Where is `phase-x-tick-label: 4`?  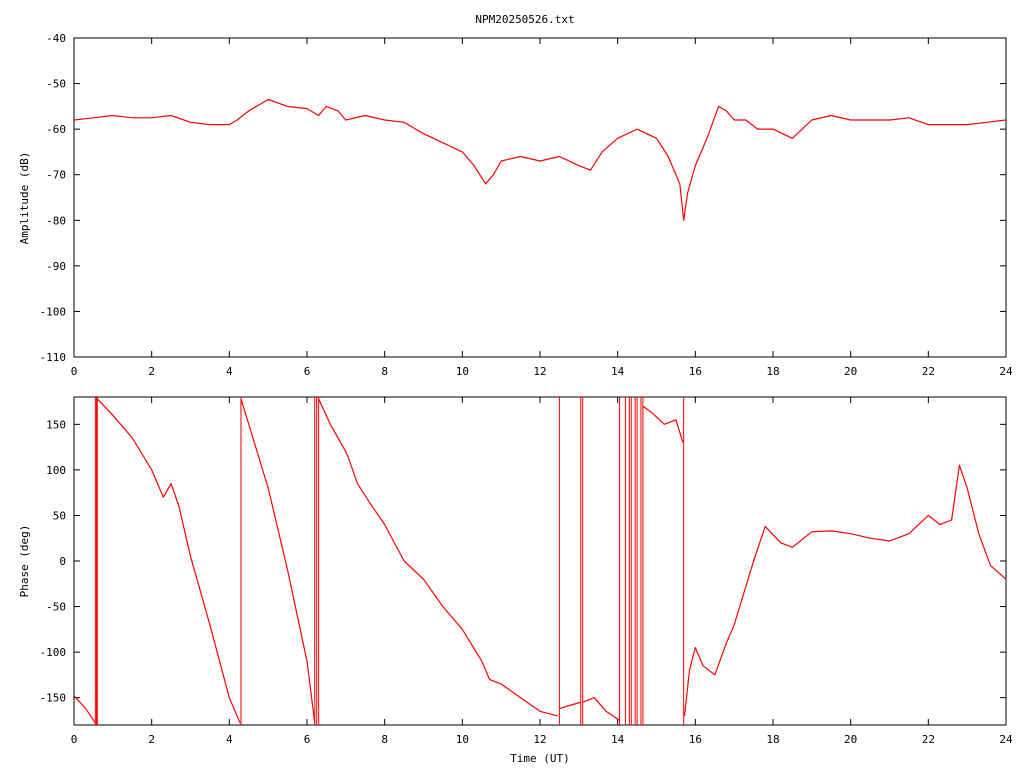
phase-x-tick-label: 4 is located at coordinates (229, 739).